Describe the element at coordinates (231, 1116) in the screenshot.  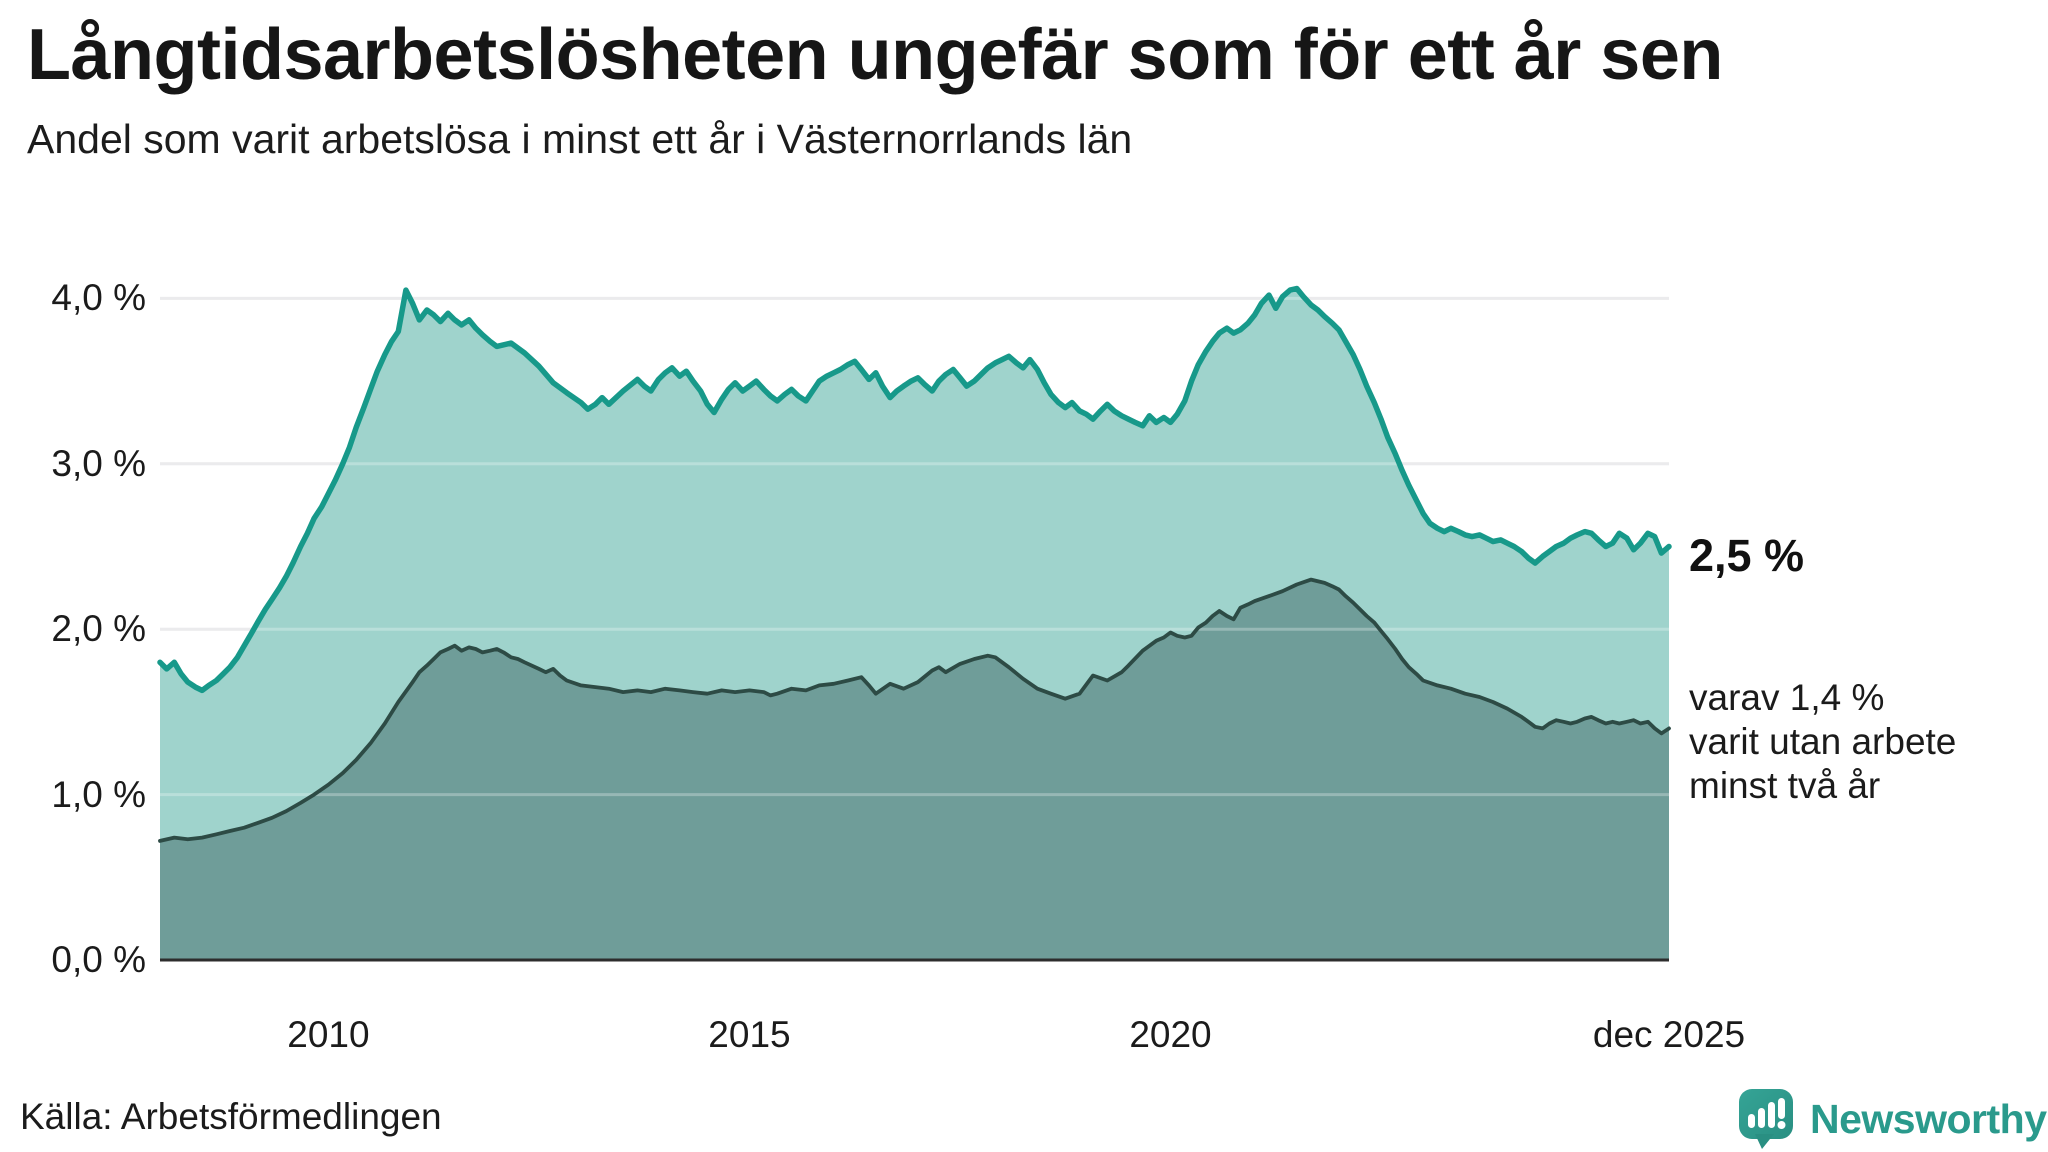
I see `source-note: Källa: Arbetsförmedlingen` at that location.